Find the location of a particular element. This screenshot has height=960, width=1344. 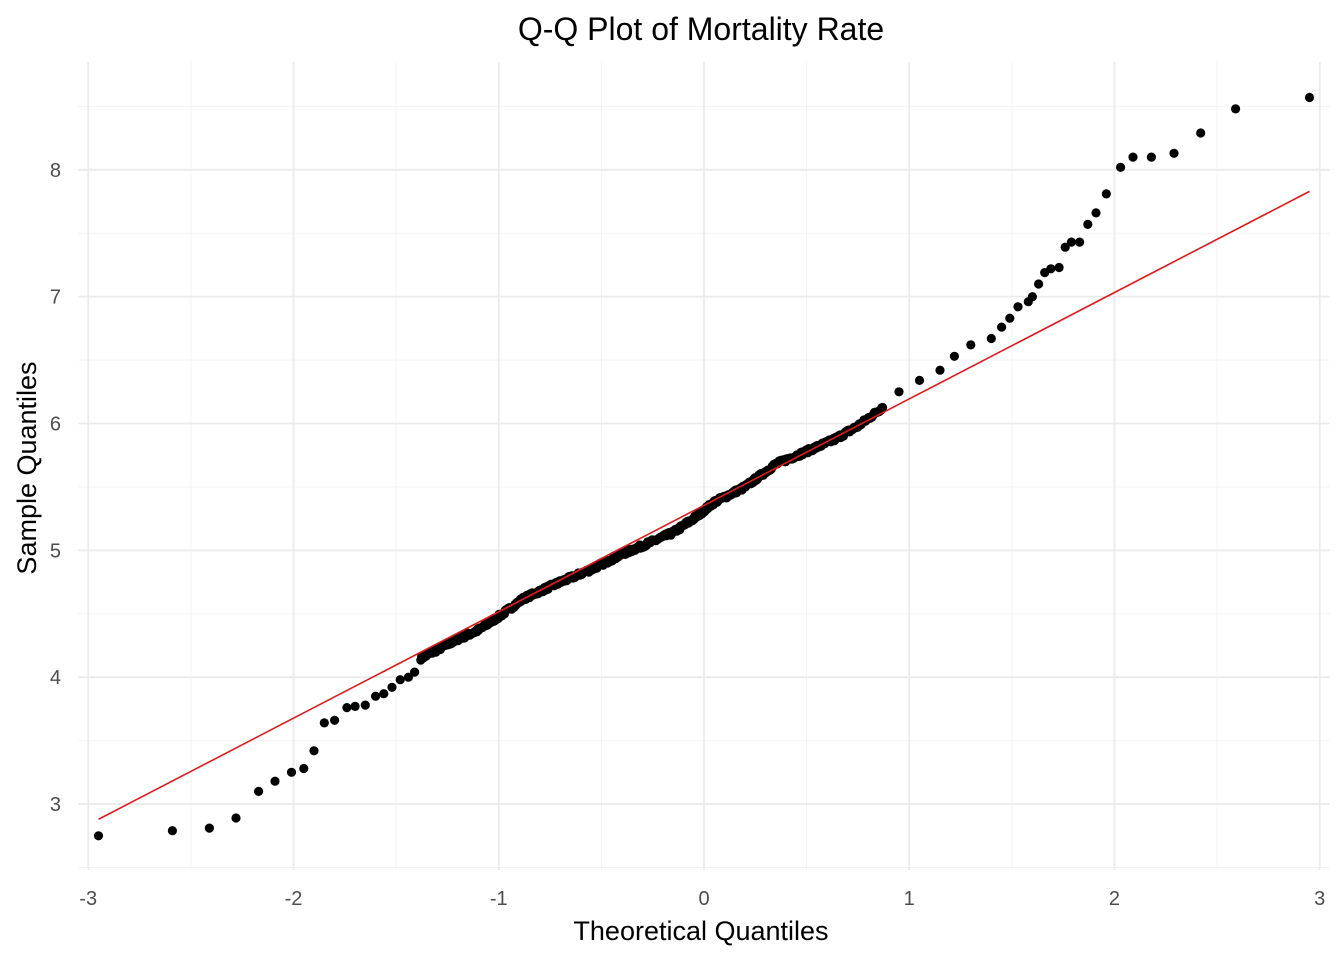

y-tick-label: 8 is located at coordinates (55, 171).